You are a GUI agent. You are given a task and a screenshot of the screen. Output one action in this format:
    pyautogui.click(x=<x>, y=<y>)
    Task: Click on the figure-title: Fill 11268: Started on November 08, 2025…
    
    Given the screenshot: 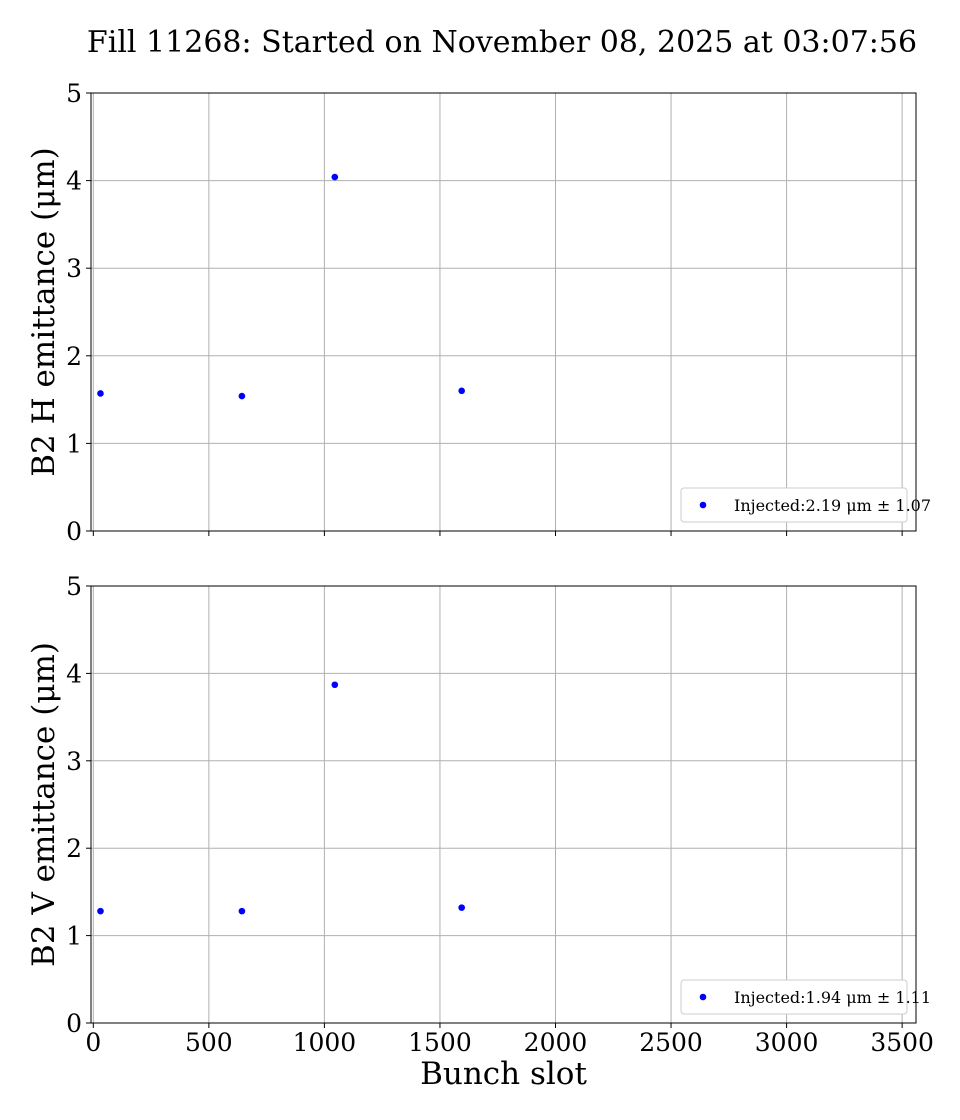 What is the action you would take?
    pyautogui.click(x=502, y=42)
    